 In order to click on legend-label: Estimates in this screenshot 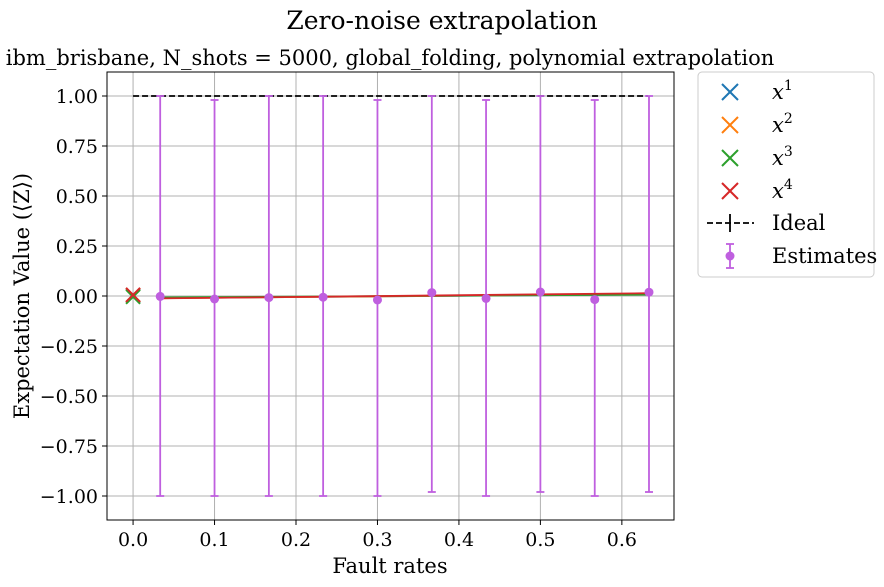, I will do `click(824, 256)`.